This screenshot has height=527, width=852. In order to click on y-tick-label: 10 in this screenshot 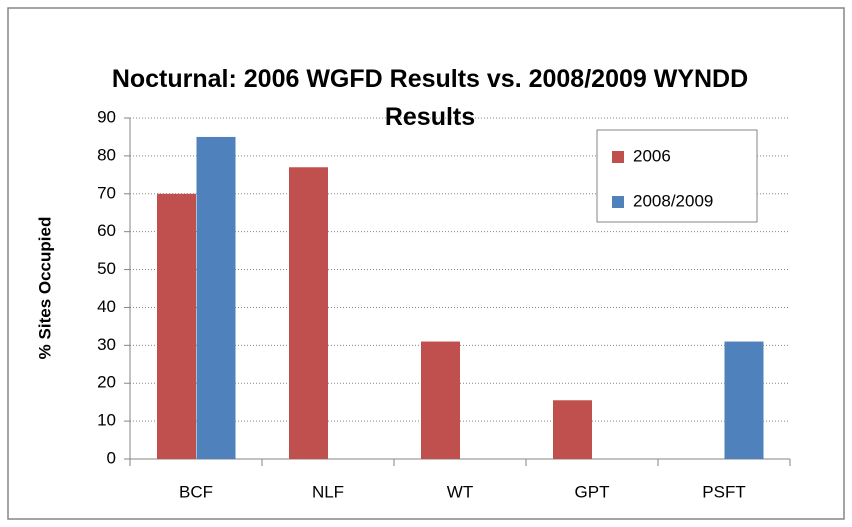, I will do `click(106, 420)`.